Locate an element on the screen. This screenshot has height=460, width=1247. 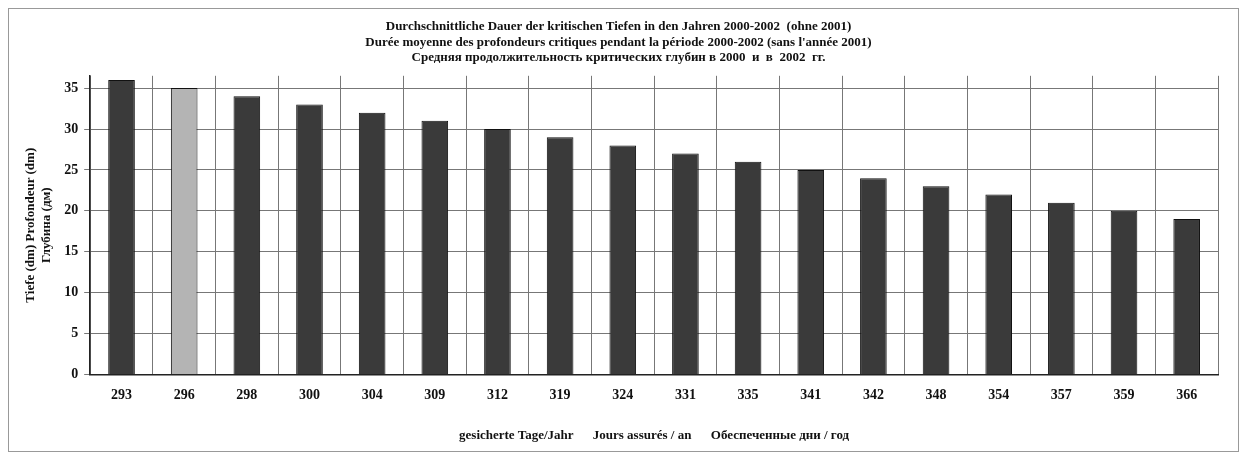
x-tick-label: 319 is located at coordinates (560, 394).